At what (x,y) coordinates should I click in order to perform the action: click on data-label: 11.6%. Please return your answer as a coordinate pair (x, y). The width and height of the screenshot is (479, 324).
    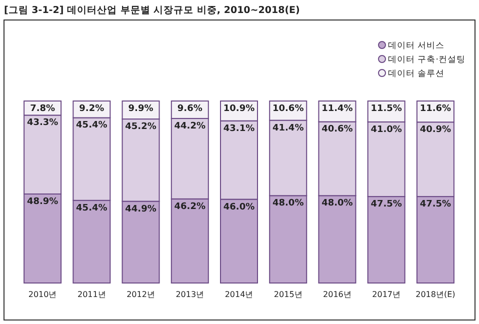
    Looking at the image, I should click on (436, 109).